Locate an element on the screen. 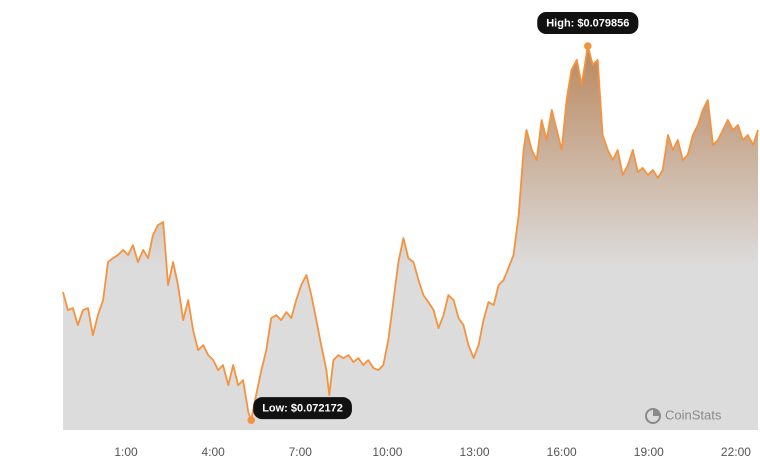  x-tick-label: 10:00 is located at coordinates (387, 452).